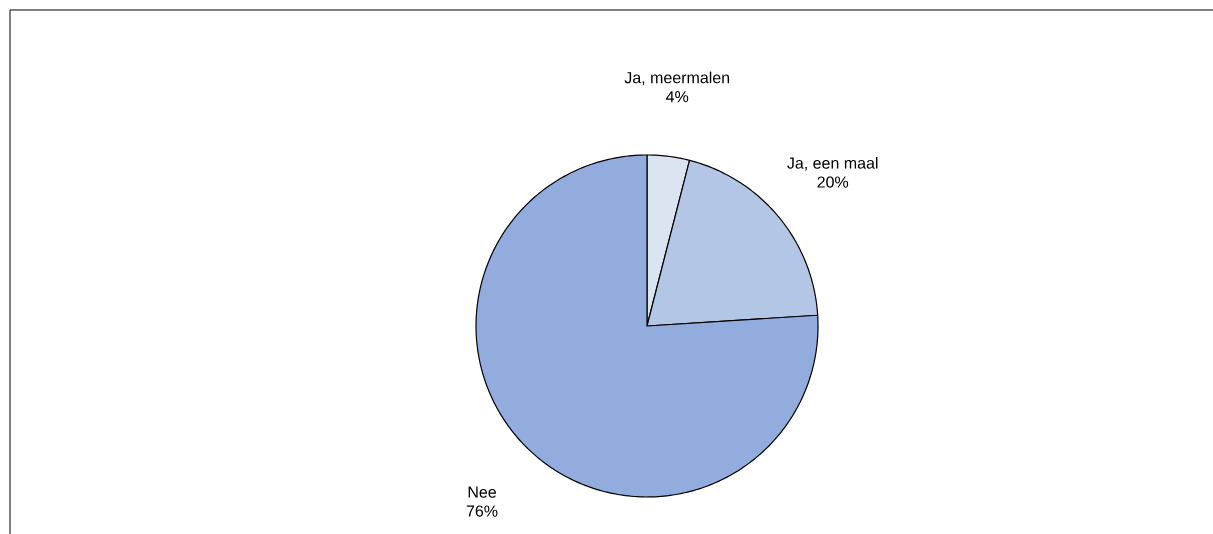  What do you see at coordinates (832, 164) in the screenshot?
I see `slice-label: Ja, een maal` at bounding box center [832, 164].